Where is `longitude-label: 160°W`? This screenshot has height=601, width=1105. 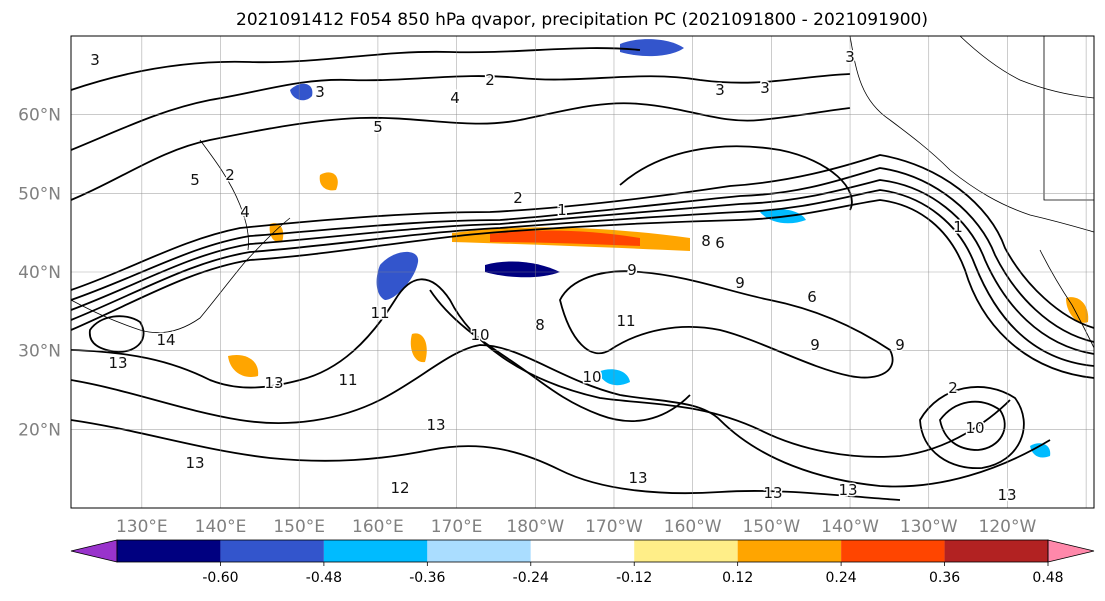
longitude-label: 160°W is located at coordinates (693, 527).